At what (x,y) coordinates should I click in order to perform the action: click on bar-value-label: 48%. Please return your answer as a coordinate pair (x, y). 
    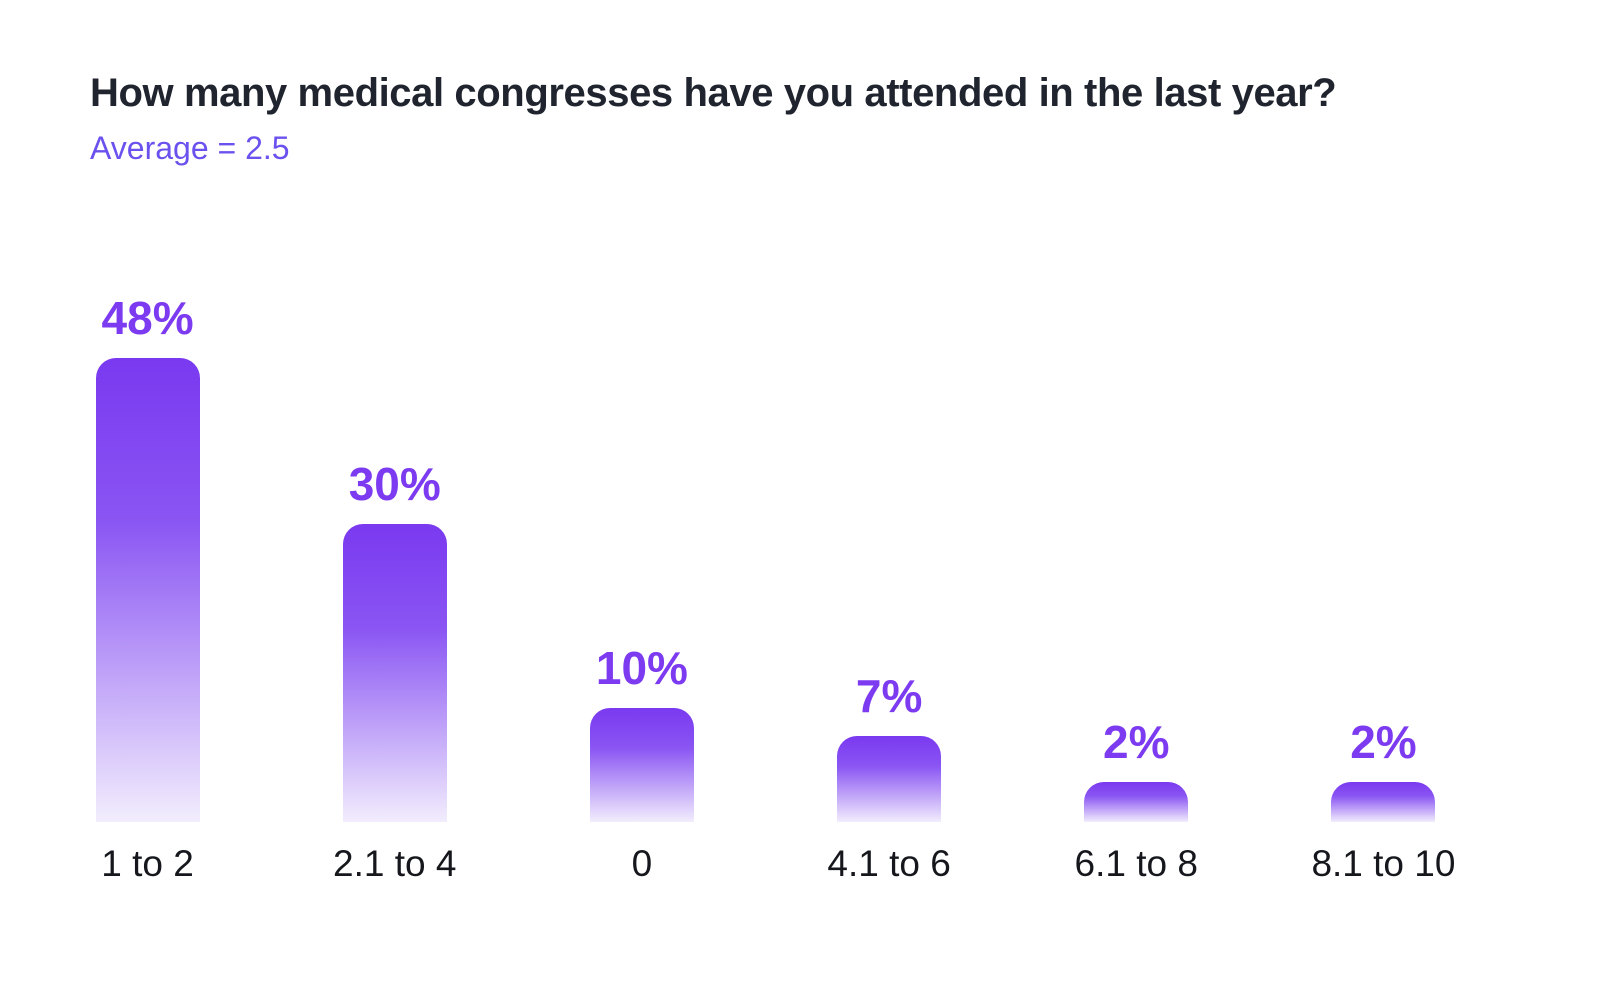
    Looking at the image, I should click on (147, 318).